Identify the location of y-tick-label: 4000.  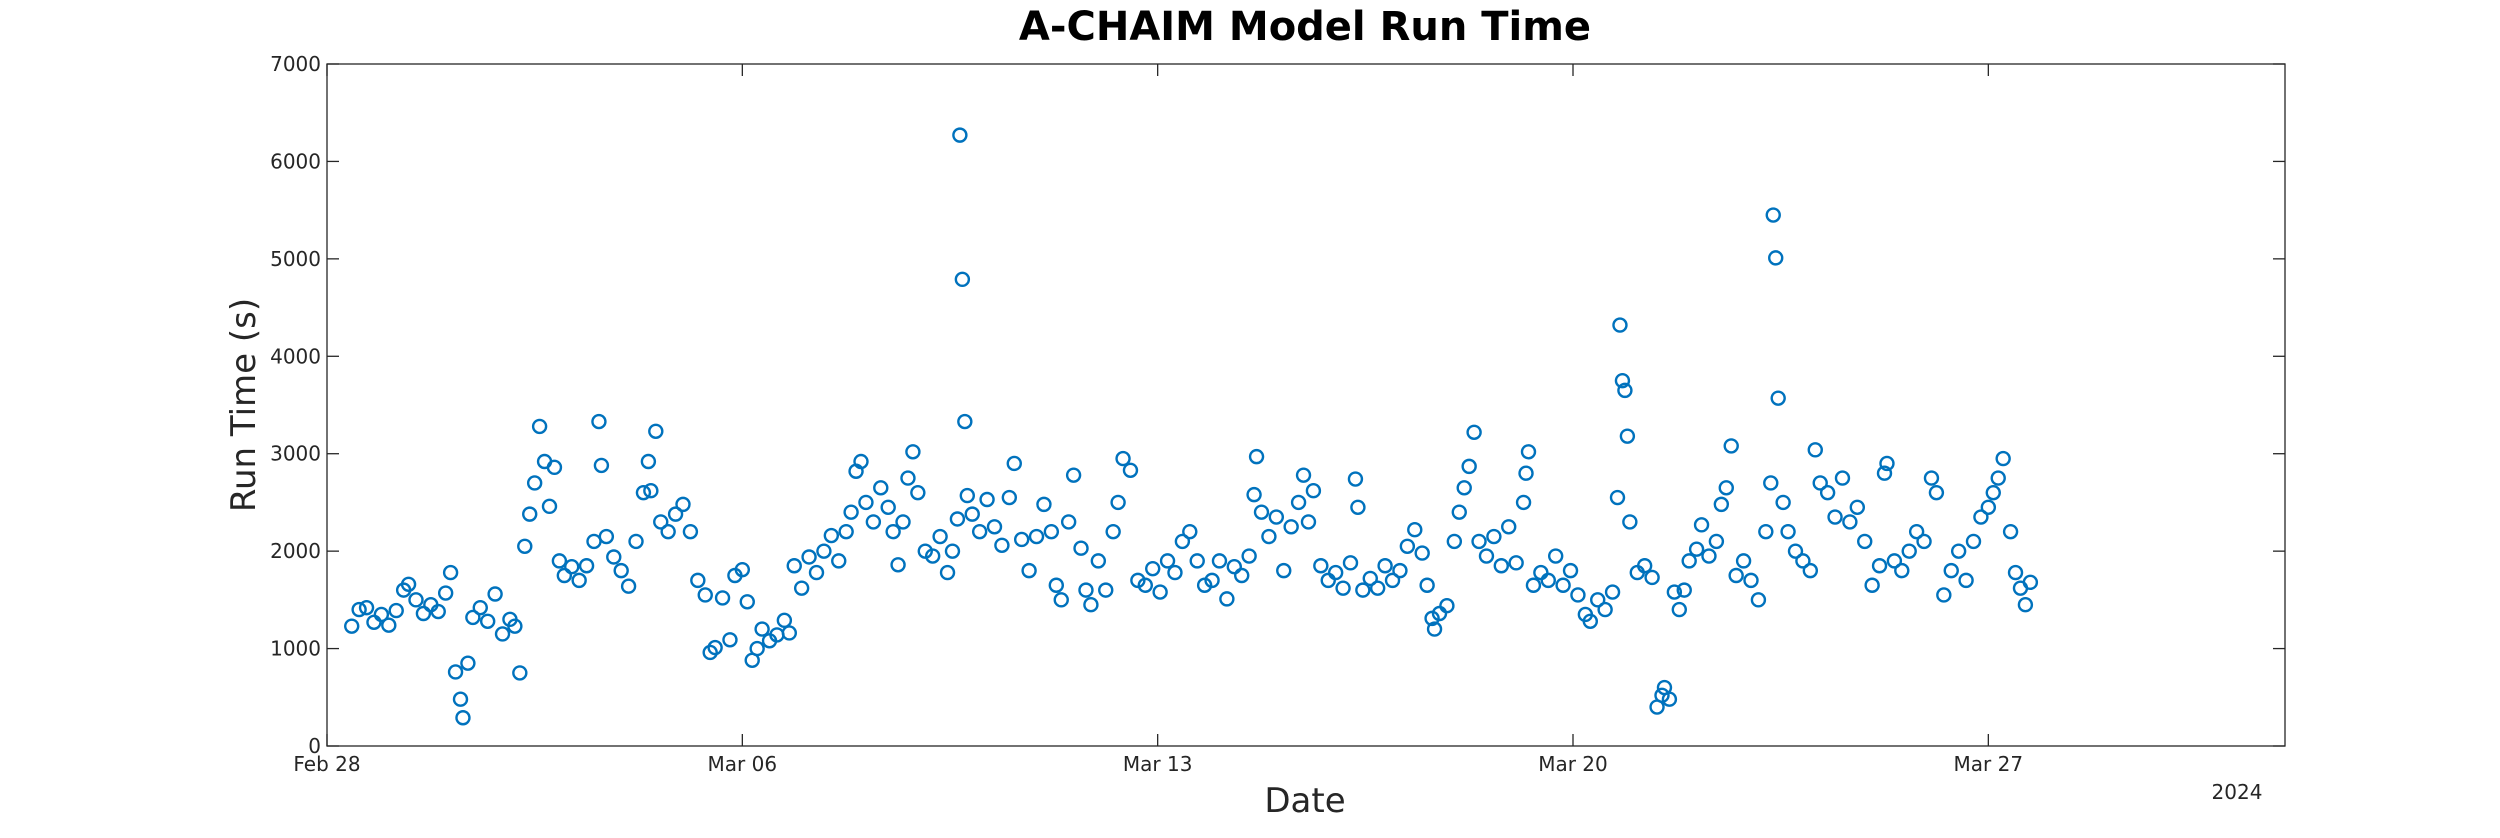
(295, 356).